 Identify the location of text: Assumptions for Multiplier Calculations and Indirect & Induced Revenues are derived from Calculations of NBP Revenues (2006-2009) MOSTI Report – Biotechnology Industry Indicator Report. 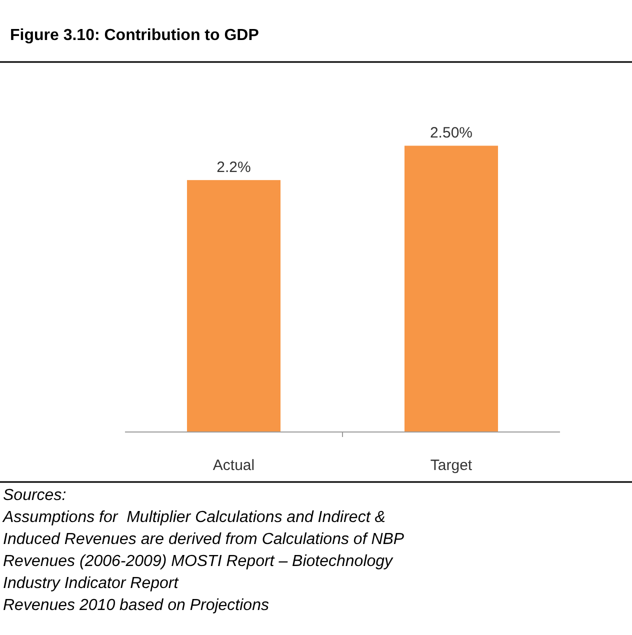
(203, 550).